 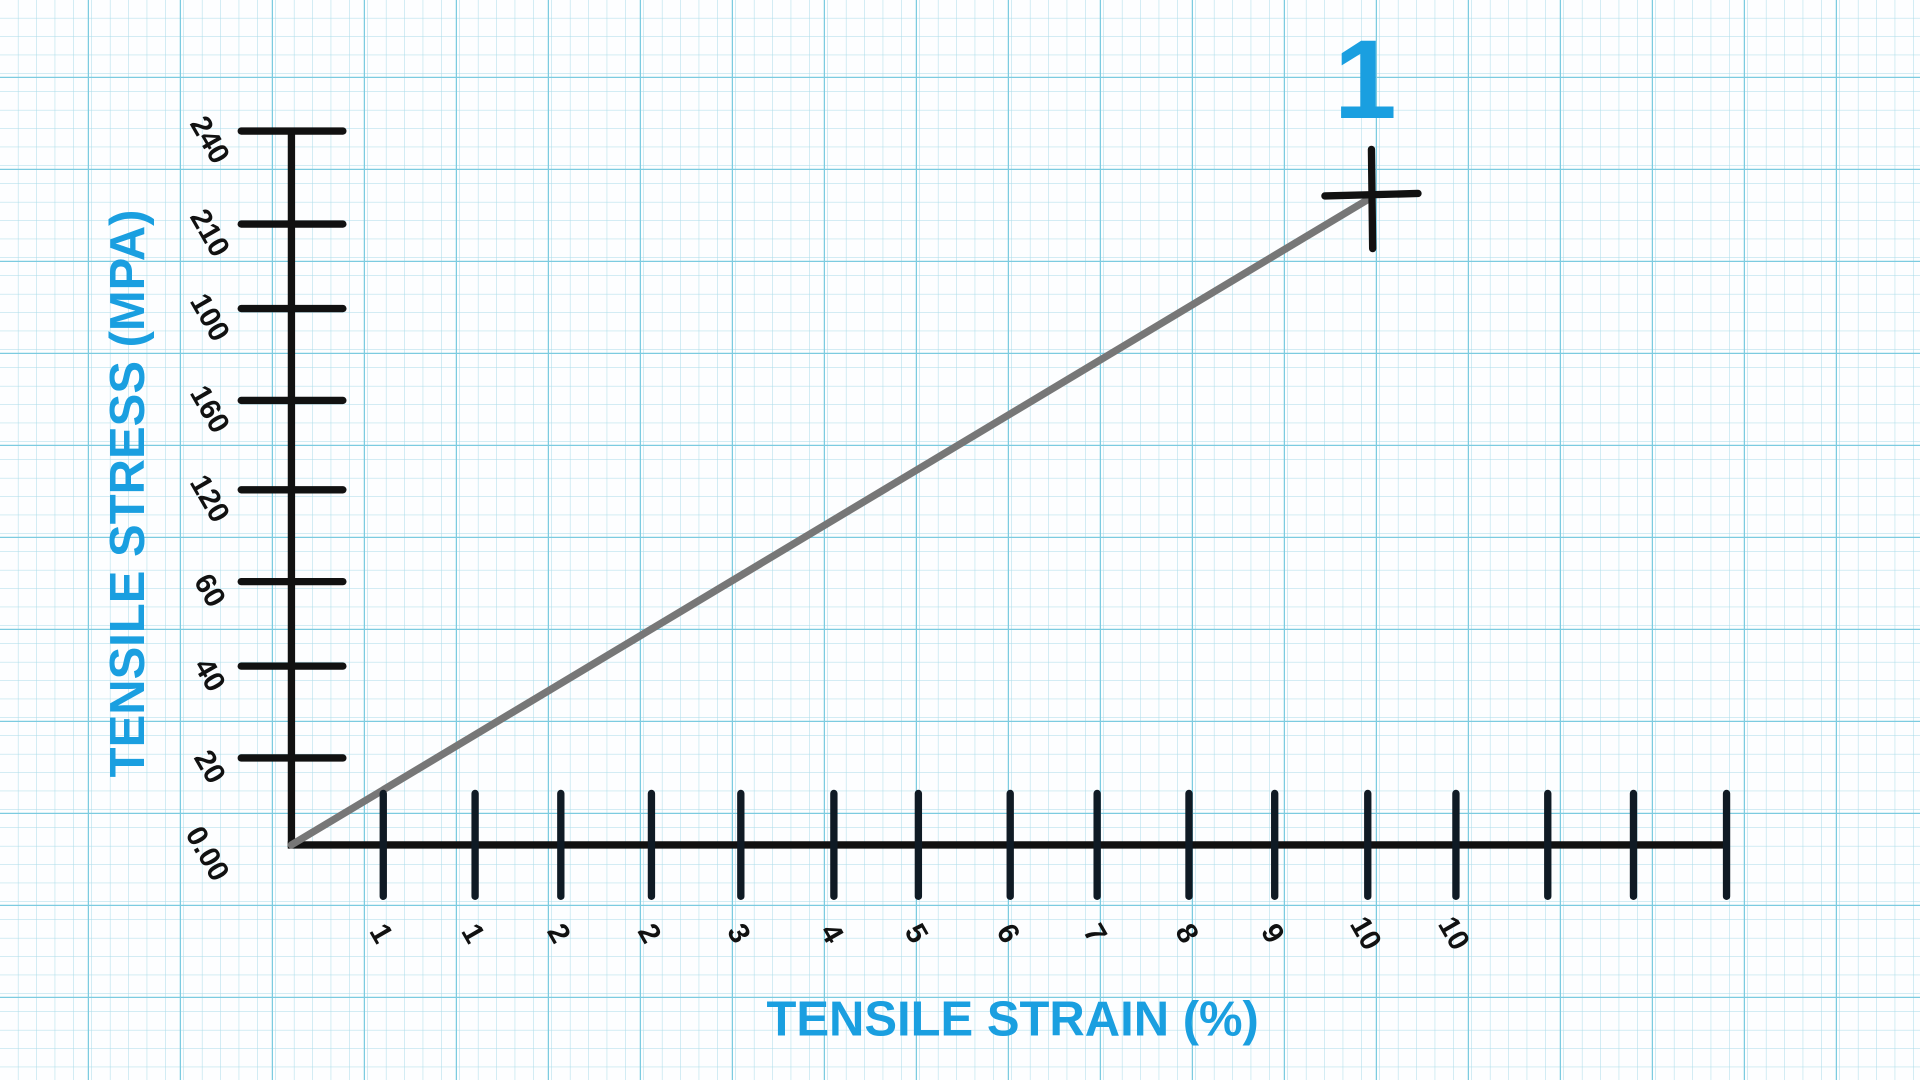 I want to click on marker-label: 1, so click(x=1365, y=79).